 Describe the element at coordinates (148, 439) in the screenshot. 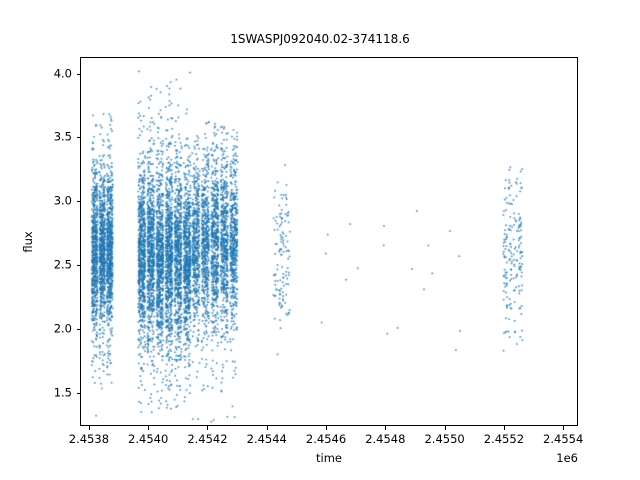

I see `x-tick-label: 2.4540` at that location.